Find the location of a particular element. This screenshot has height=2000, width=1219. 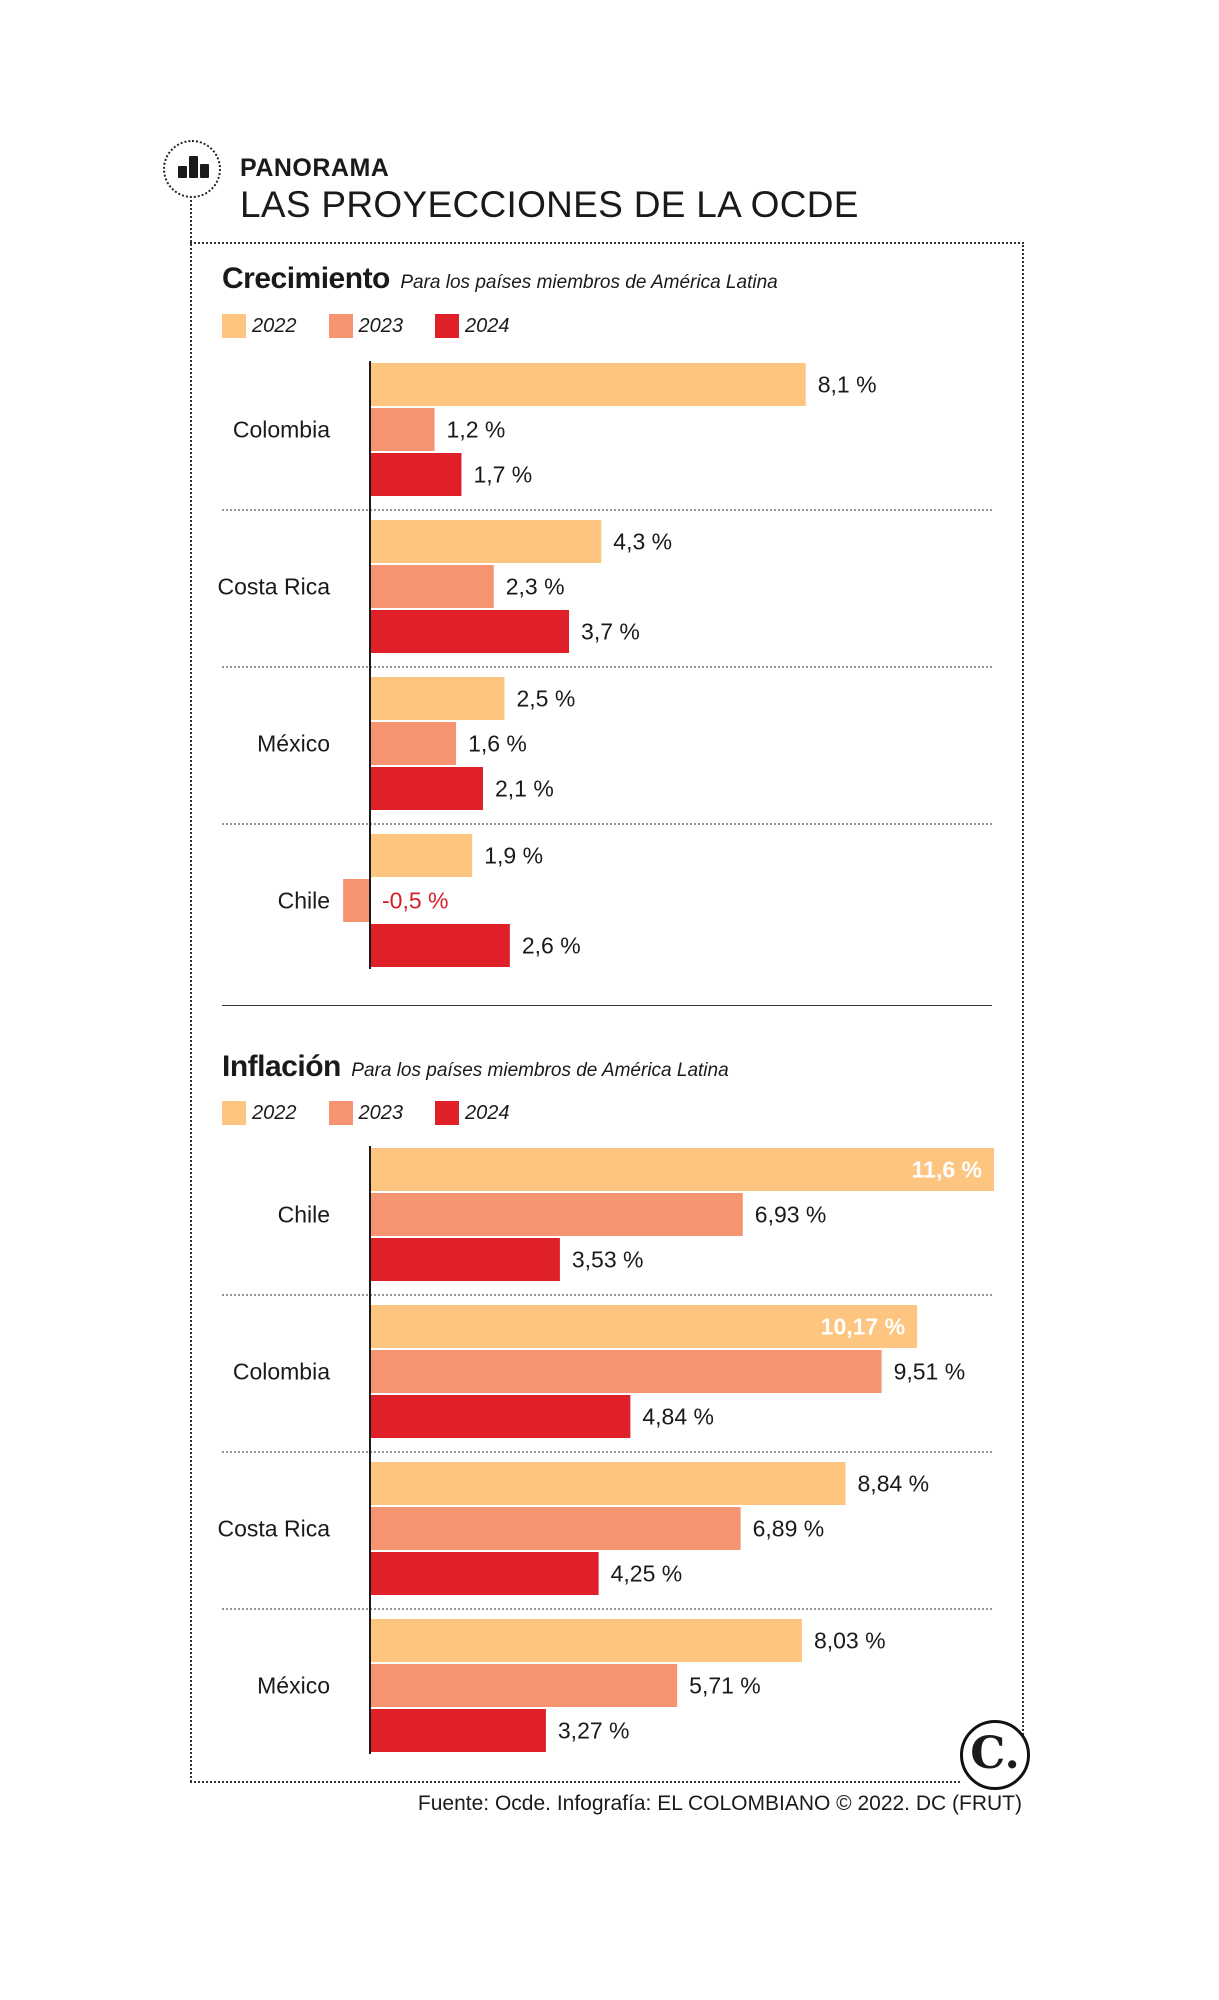

data-label-2023: 6,93 % is located at coordinates (791, 1215).